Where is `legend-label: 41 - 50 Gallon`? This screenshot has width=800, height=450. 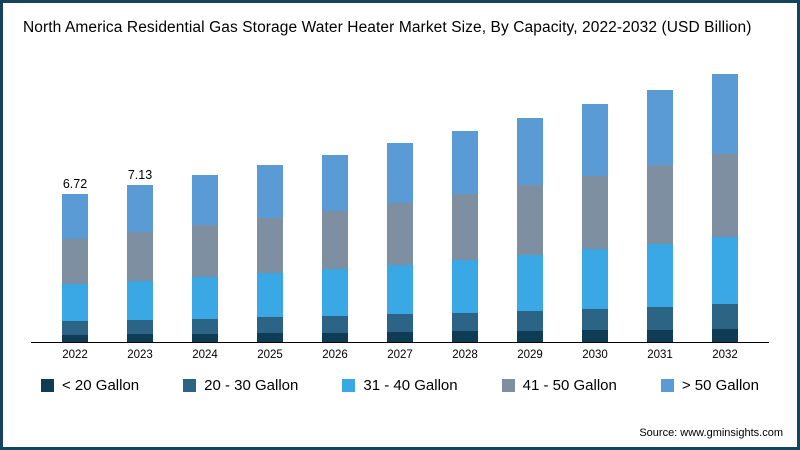
legend-label: 41 - 50 Gallon is located at coordinates (569, 385).